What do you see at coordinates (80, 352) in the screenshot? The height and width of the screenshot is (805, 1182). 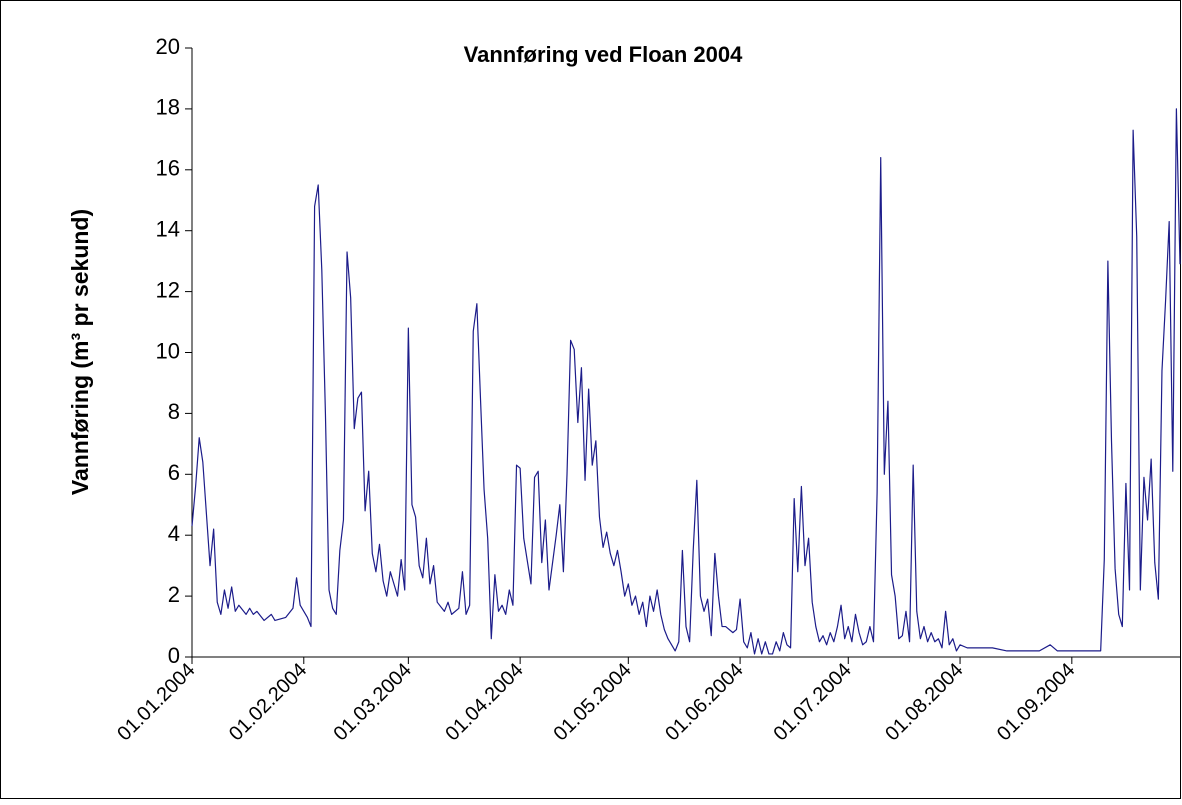 I see `y-axis-label: Vannføring (m³ pr sekund)` at bounding box center [80, 352].